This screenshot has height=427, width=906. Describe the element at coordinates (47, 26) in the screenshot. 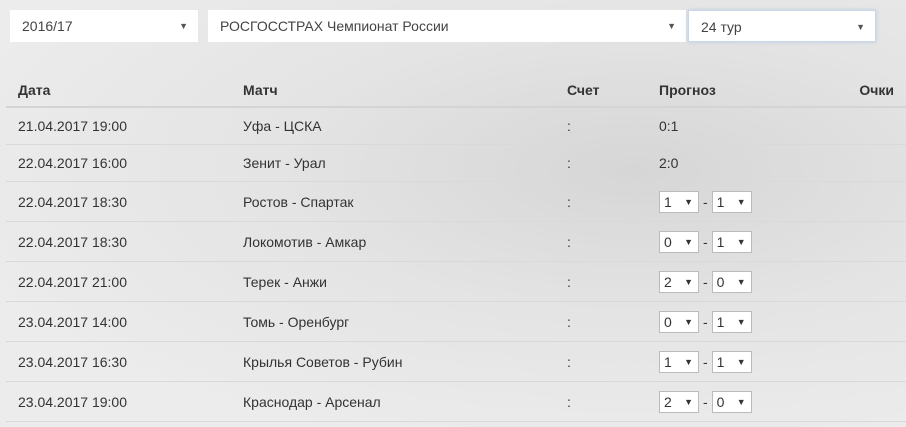

I see `season-value: 2016/17` at that location.